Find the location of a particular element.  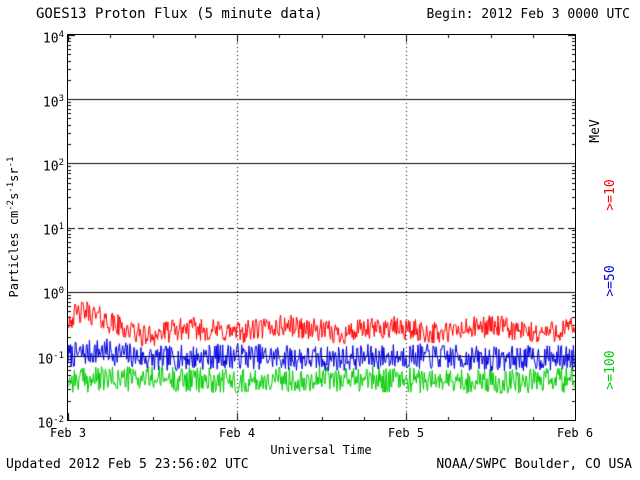

y-tick-1e2: 10² is located at coordinates (53, 166).